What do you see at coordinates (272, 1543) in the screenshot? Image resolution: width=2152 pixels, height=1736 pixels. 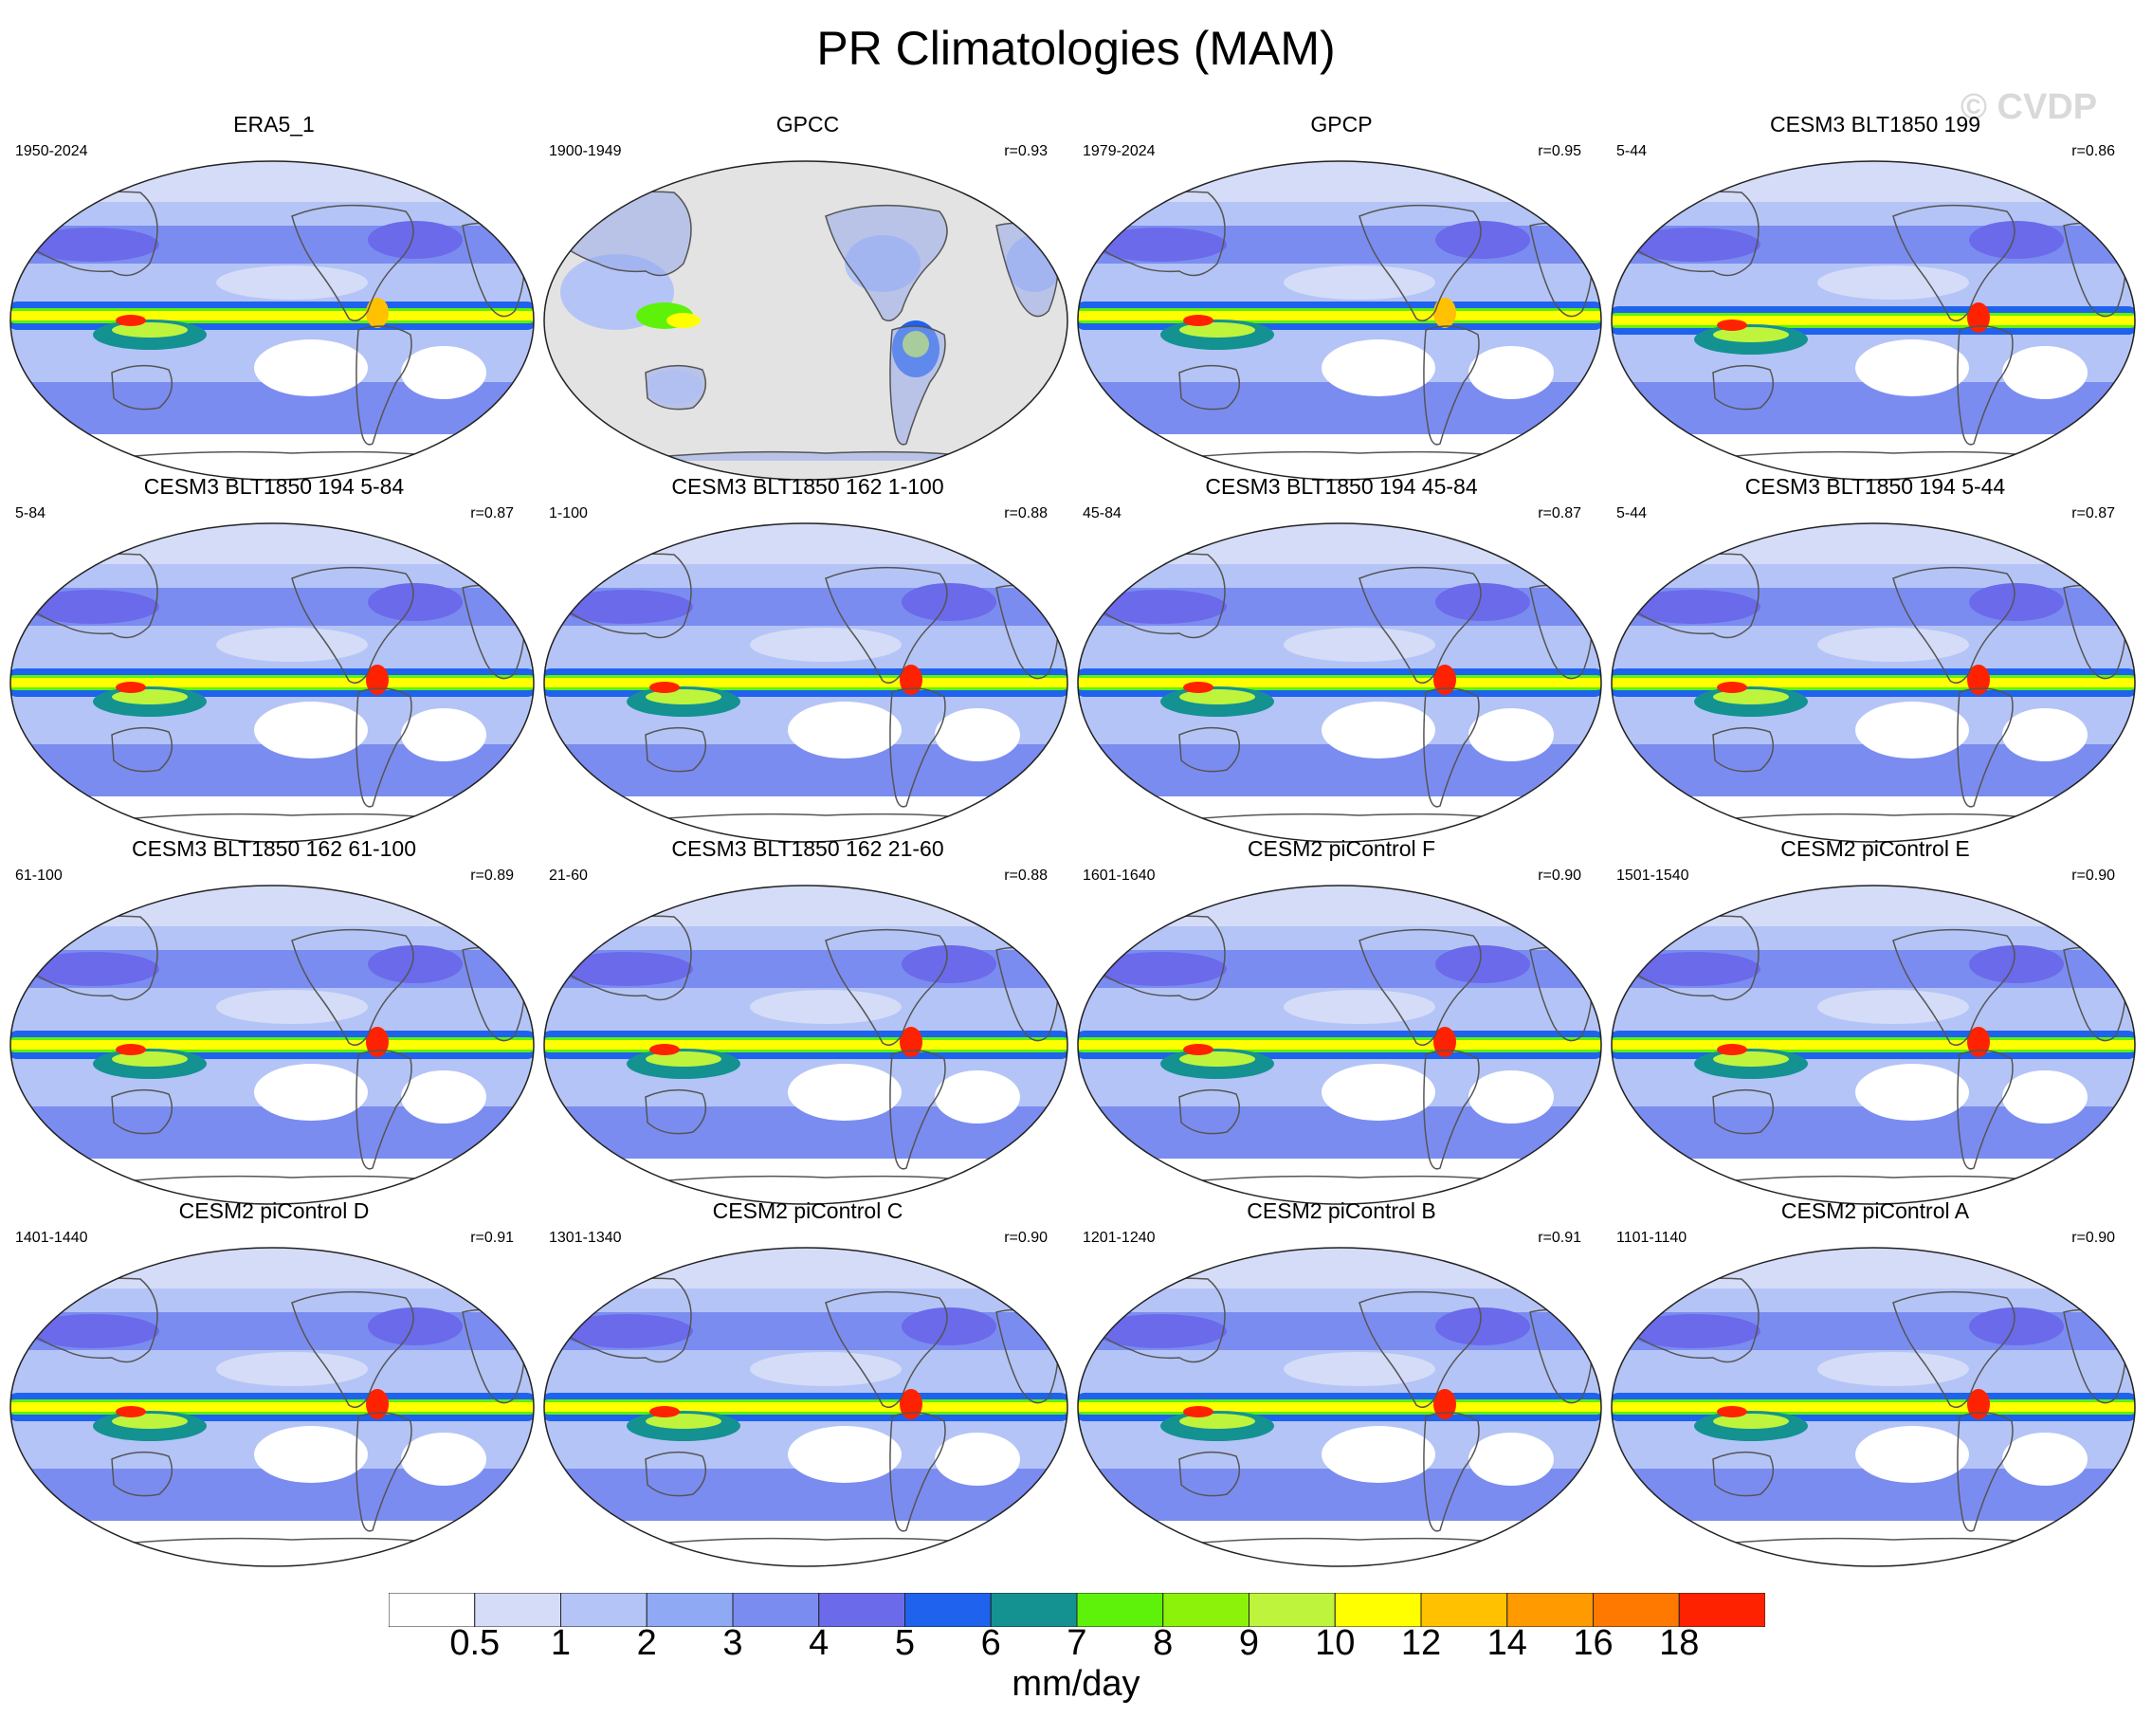 I see `antarctic-band` at bounding box center [272, 1543].